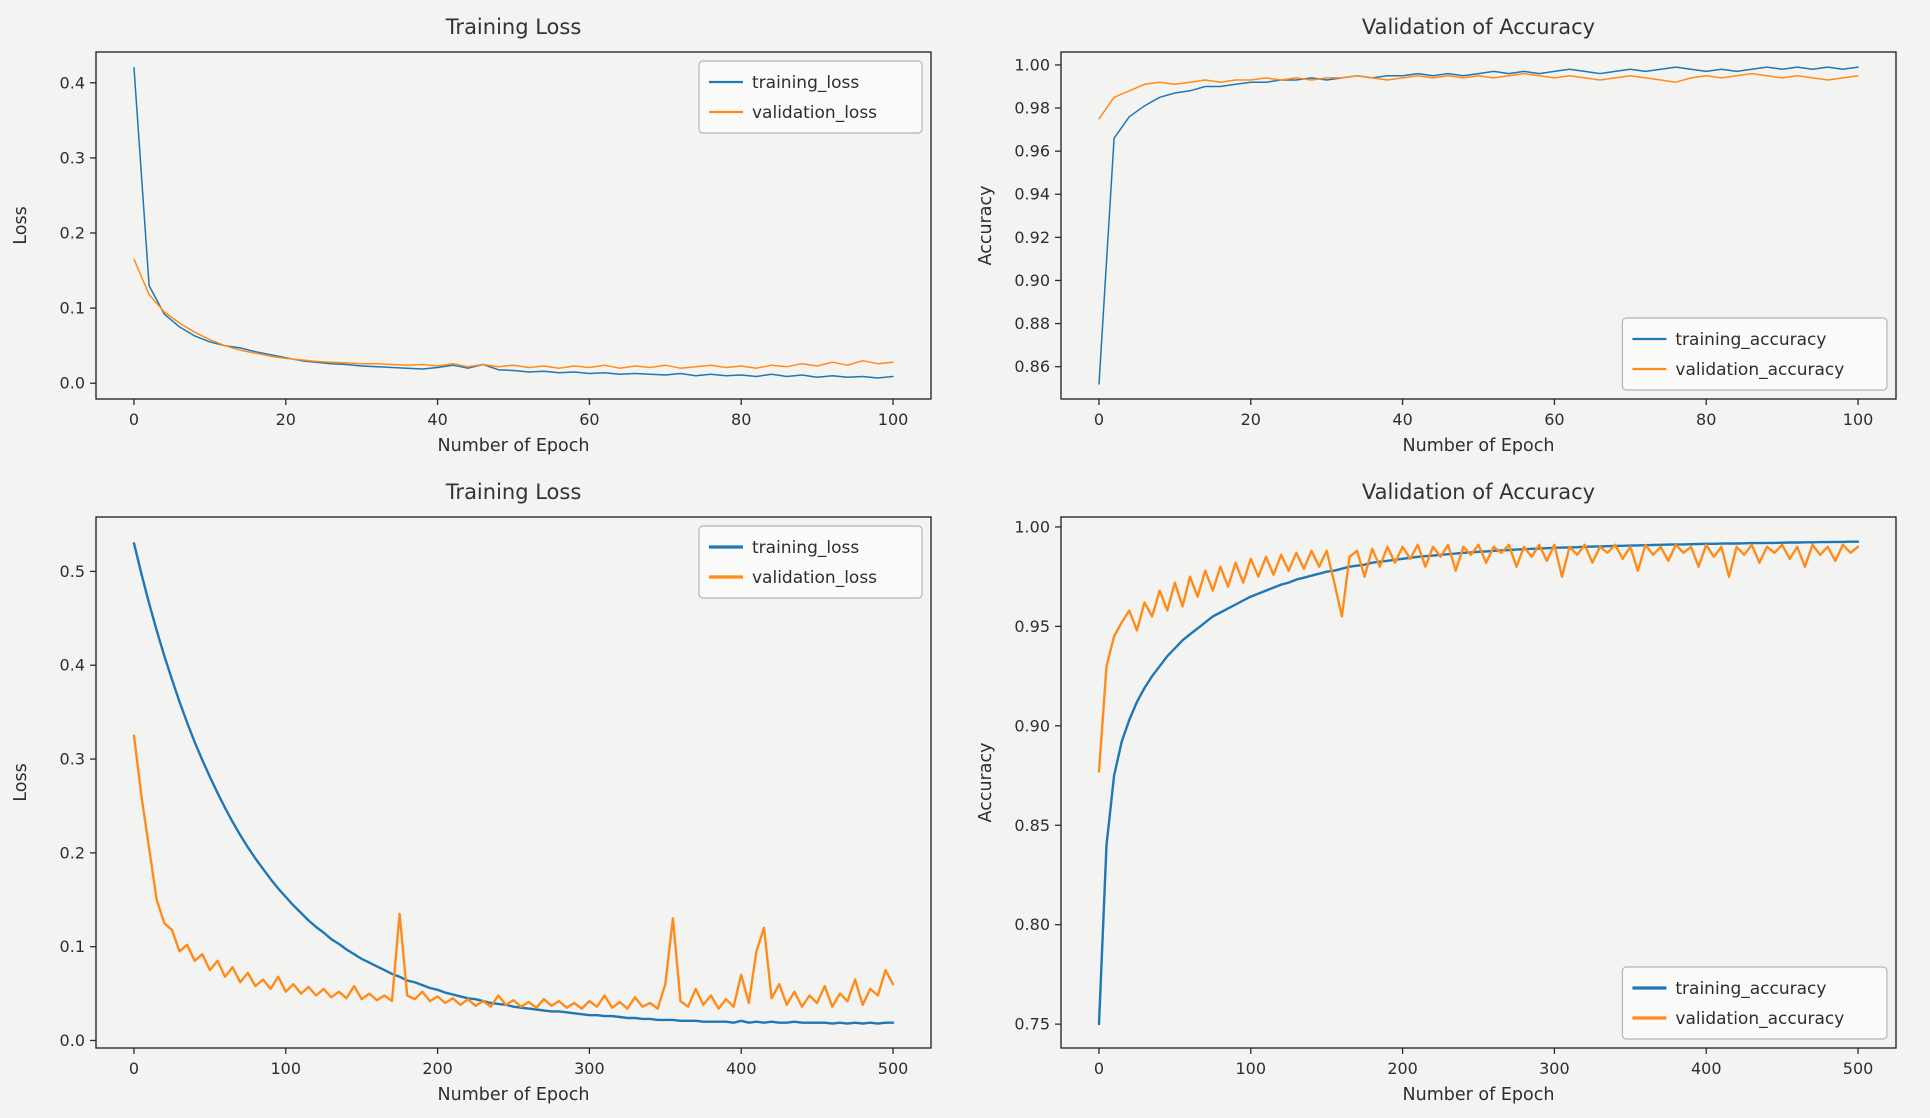 The height and width of the screenshot is (1118, 1930). Describe the element at coordinates (1032, 237) in the screenshot. I see `y-tick-label: 0.92` at that location.